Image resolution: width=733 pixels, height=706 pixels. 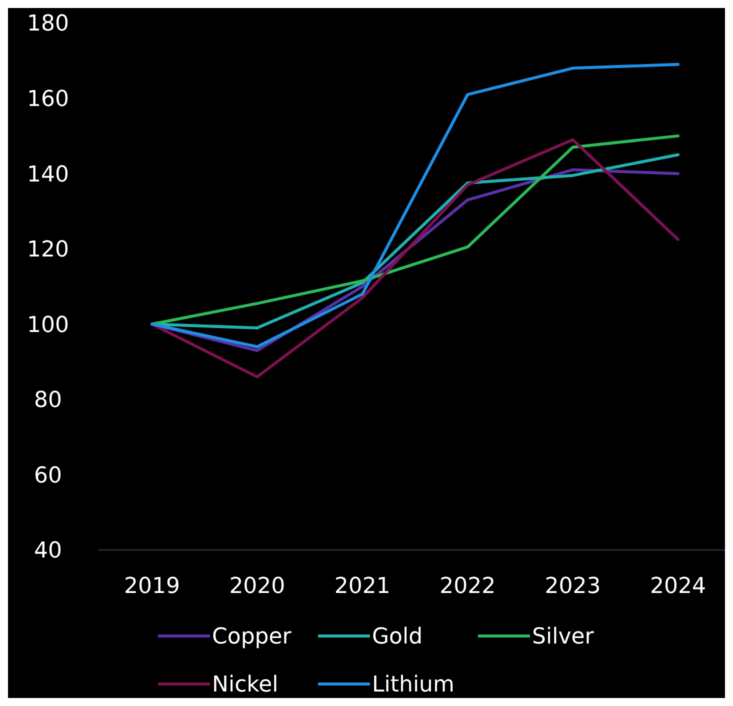 I want to click on y-tick-label: 80, so click(x=48, y=401).